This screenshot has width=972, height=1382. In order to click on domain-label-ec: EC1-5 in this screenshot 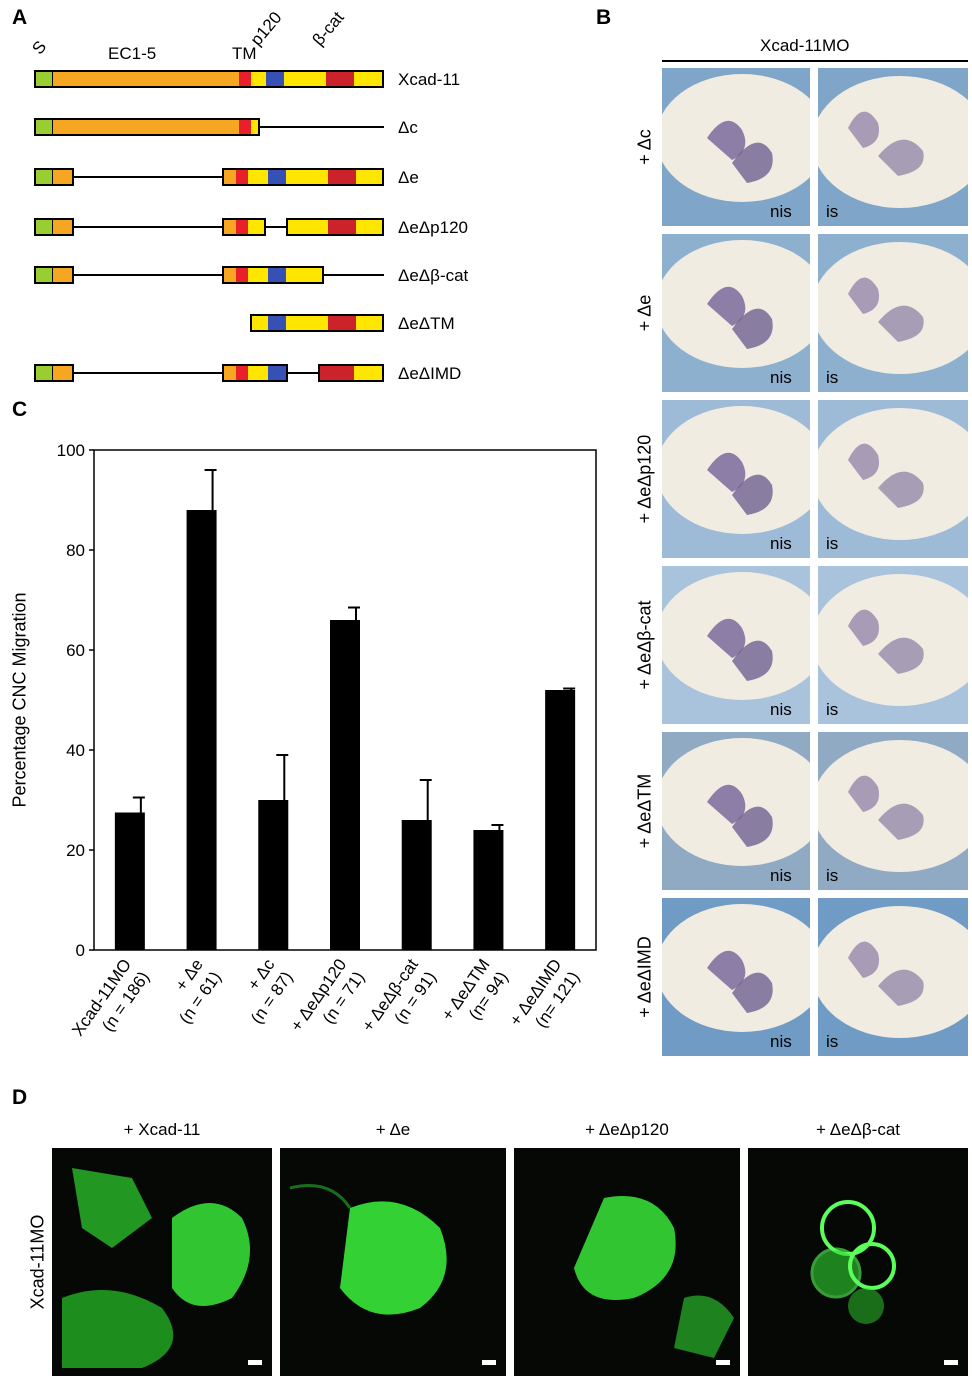, I will do `click(132, 53)`.